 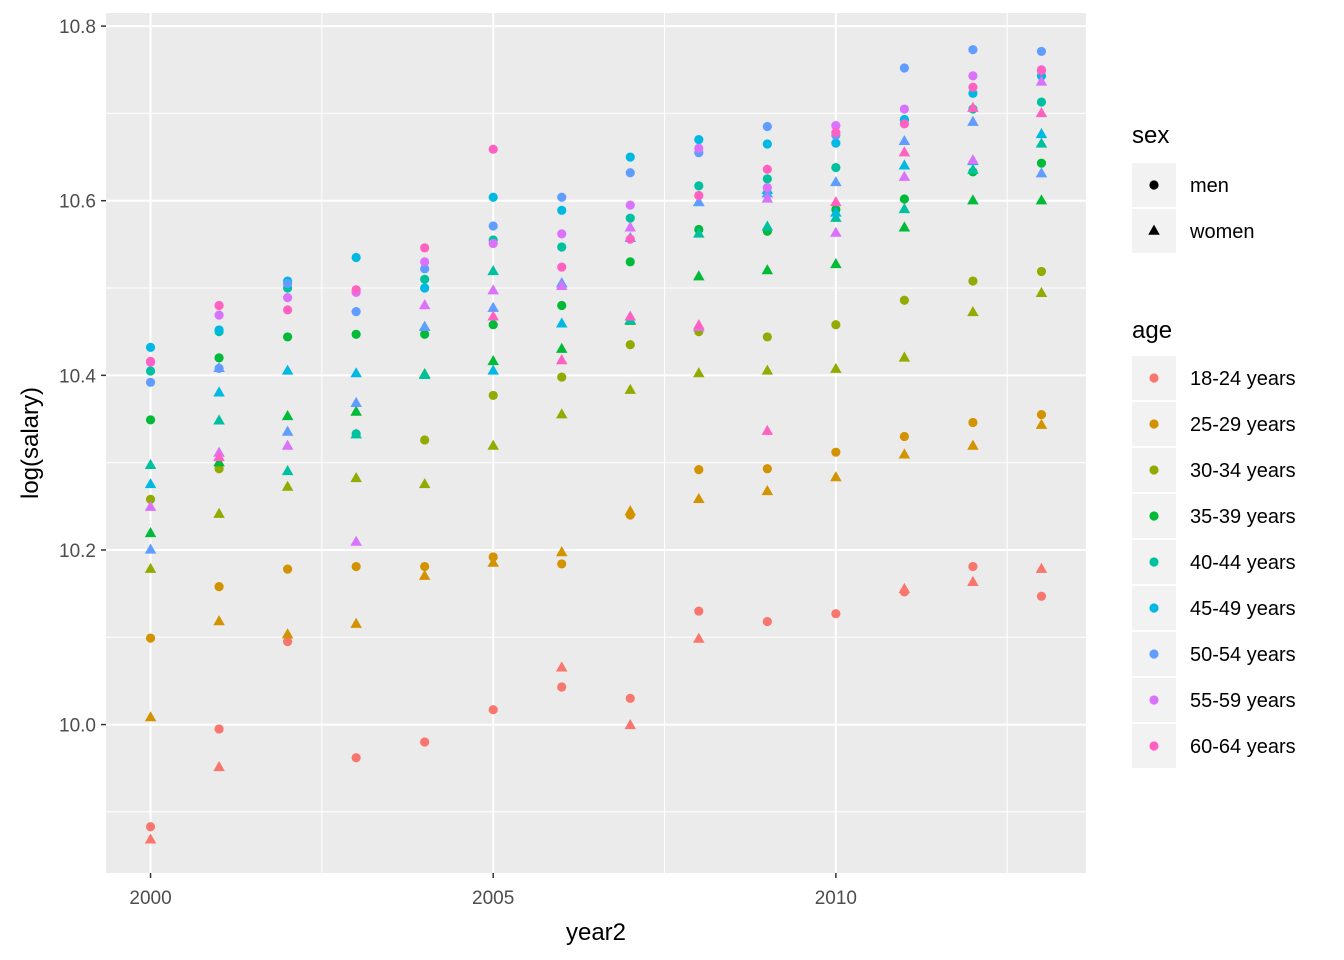 I want to click on legend-sex-label: men, so click(x=1209, y=186).